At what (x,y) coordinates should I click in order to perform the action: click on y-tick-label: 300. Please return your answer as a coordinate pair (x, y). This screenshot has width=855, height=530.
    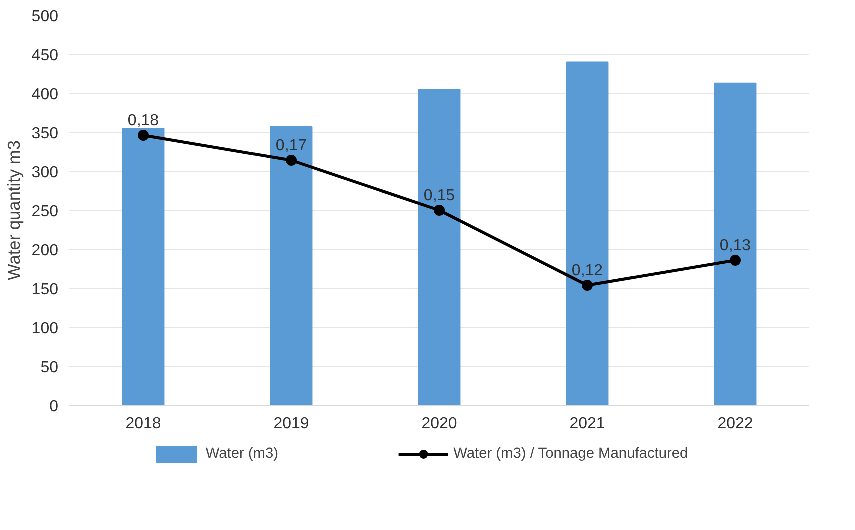
    Looking at the image, I should click on (45, 173).